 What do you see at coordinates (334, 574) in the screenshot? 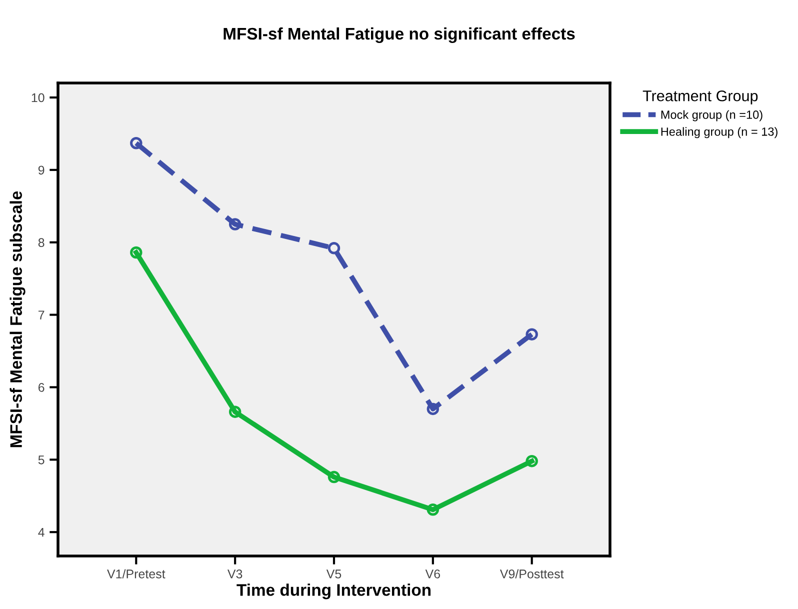
I see `x-tick-label: V5` at bounding box center [334, 574].